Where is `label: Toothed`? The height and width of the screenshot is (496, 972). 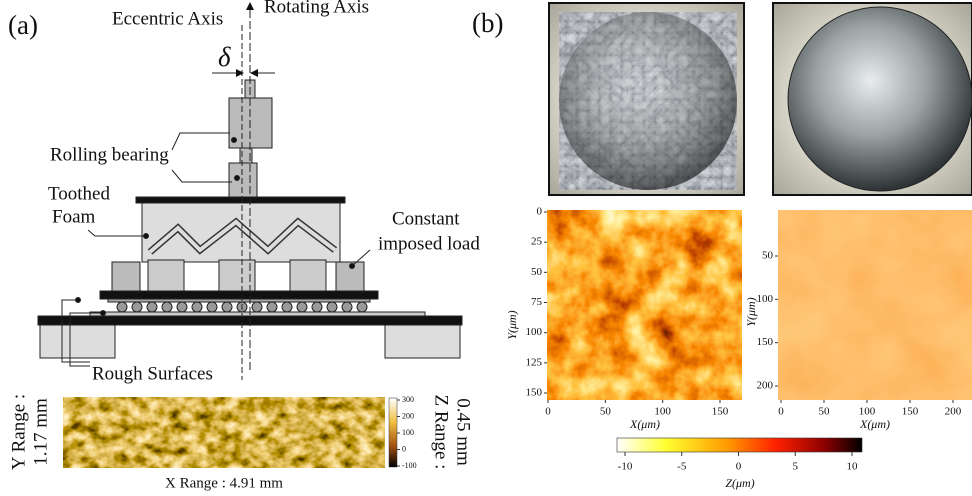 label: Toothed is located at coordinates (79, 193).